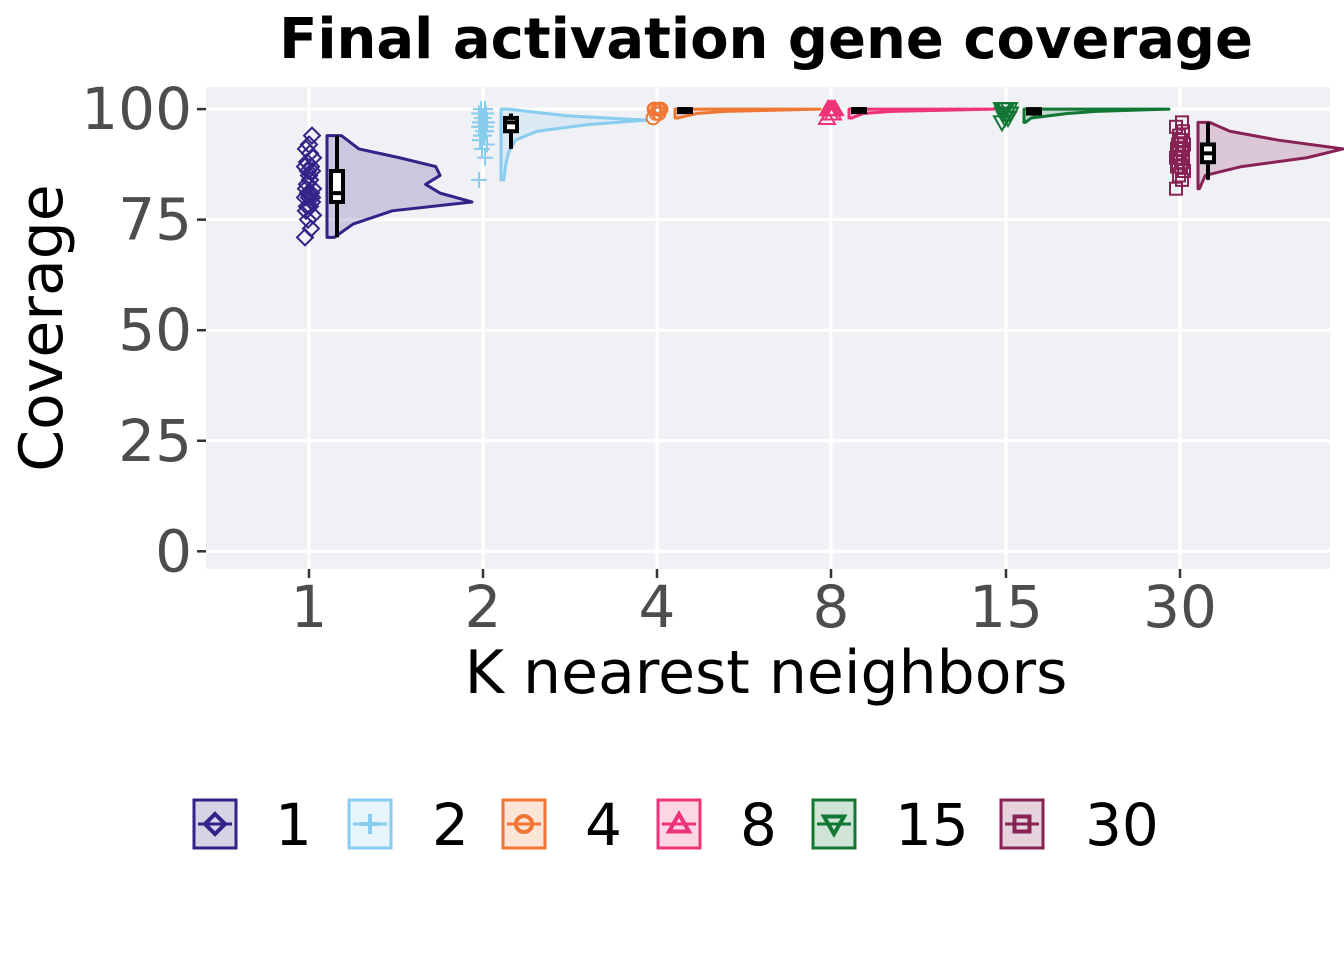  Describe the element at coordinates (758, 825) in the screenshot. I see `legend-label-8: 8` at that location.